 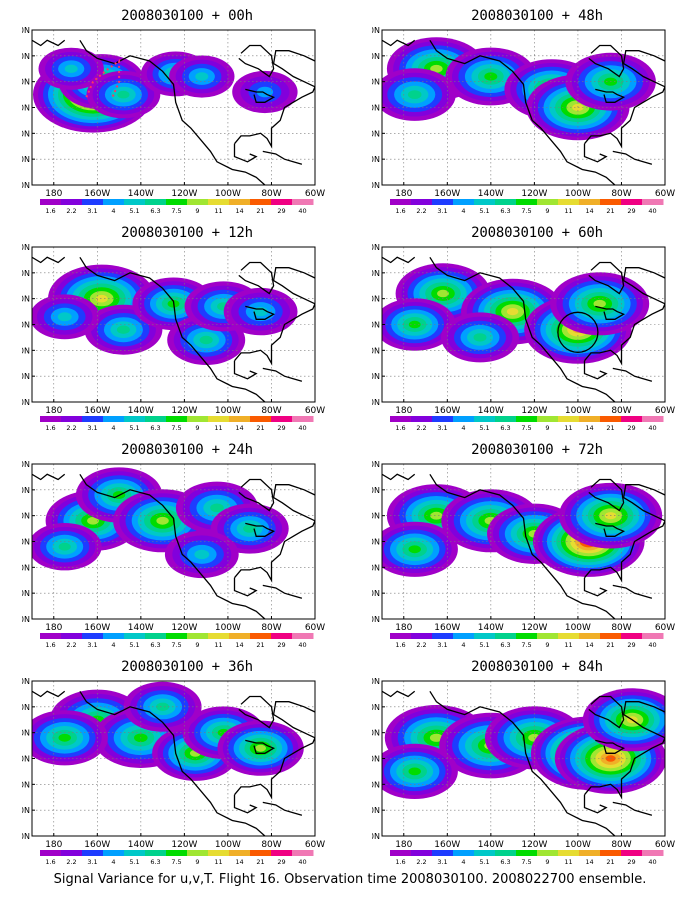 I want to click on y-tick-label: 50N, so click(x=376, y=82).